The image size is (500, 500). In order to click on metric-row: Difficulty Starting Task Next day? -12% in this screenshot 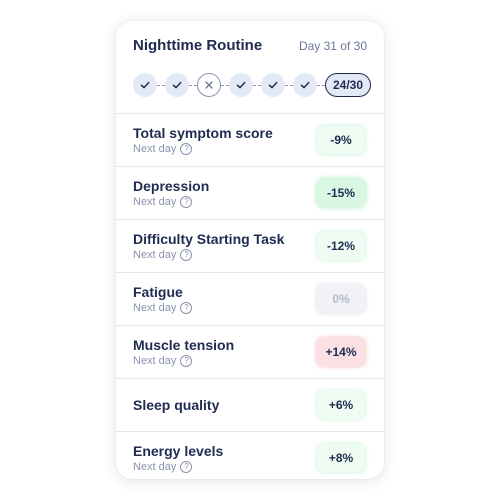, I will do `click(250, 246)`.